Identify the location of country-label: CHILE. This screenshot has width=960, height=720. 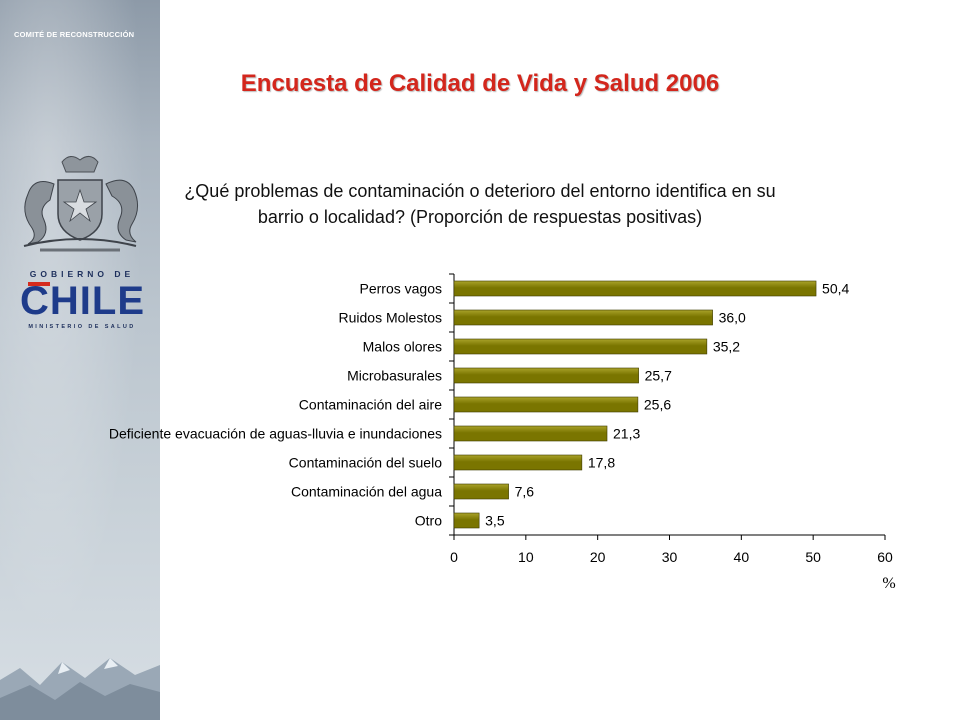
(82, 301).